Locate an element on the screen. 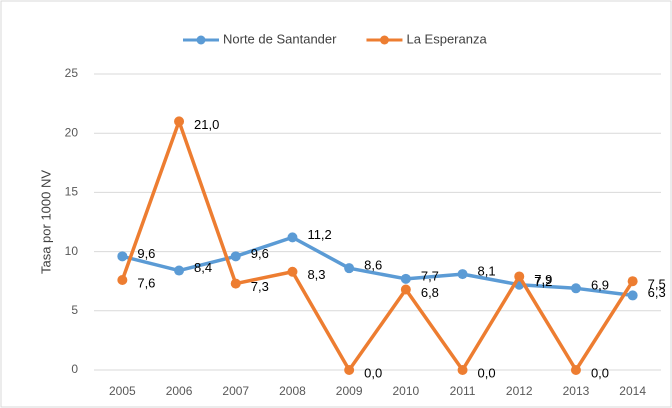 The height and width of the screenshot is (408, 672). y-tick-label: 0 is located at coordinates (74, 369).